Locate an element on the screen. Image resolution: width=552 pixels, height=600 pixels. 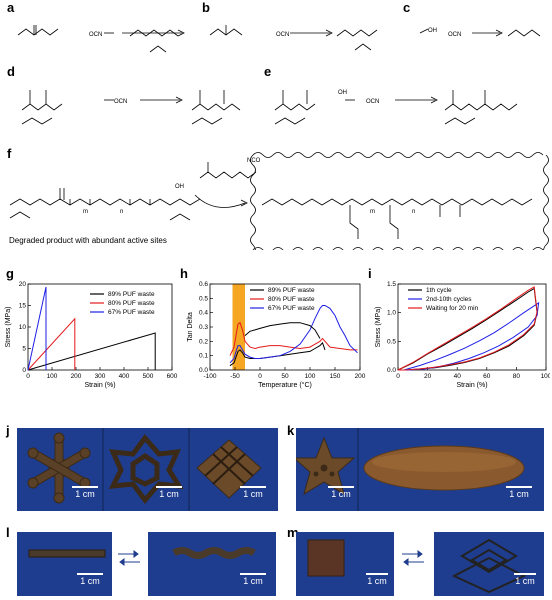
scale-bar-m2: 1 cm is located at coordinates (525, 579).